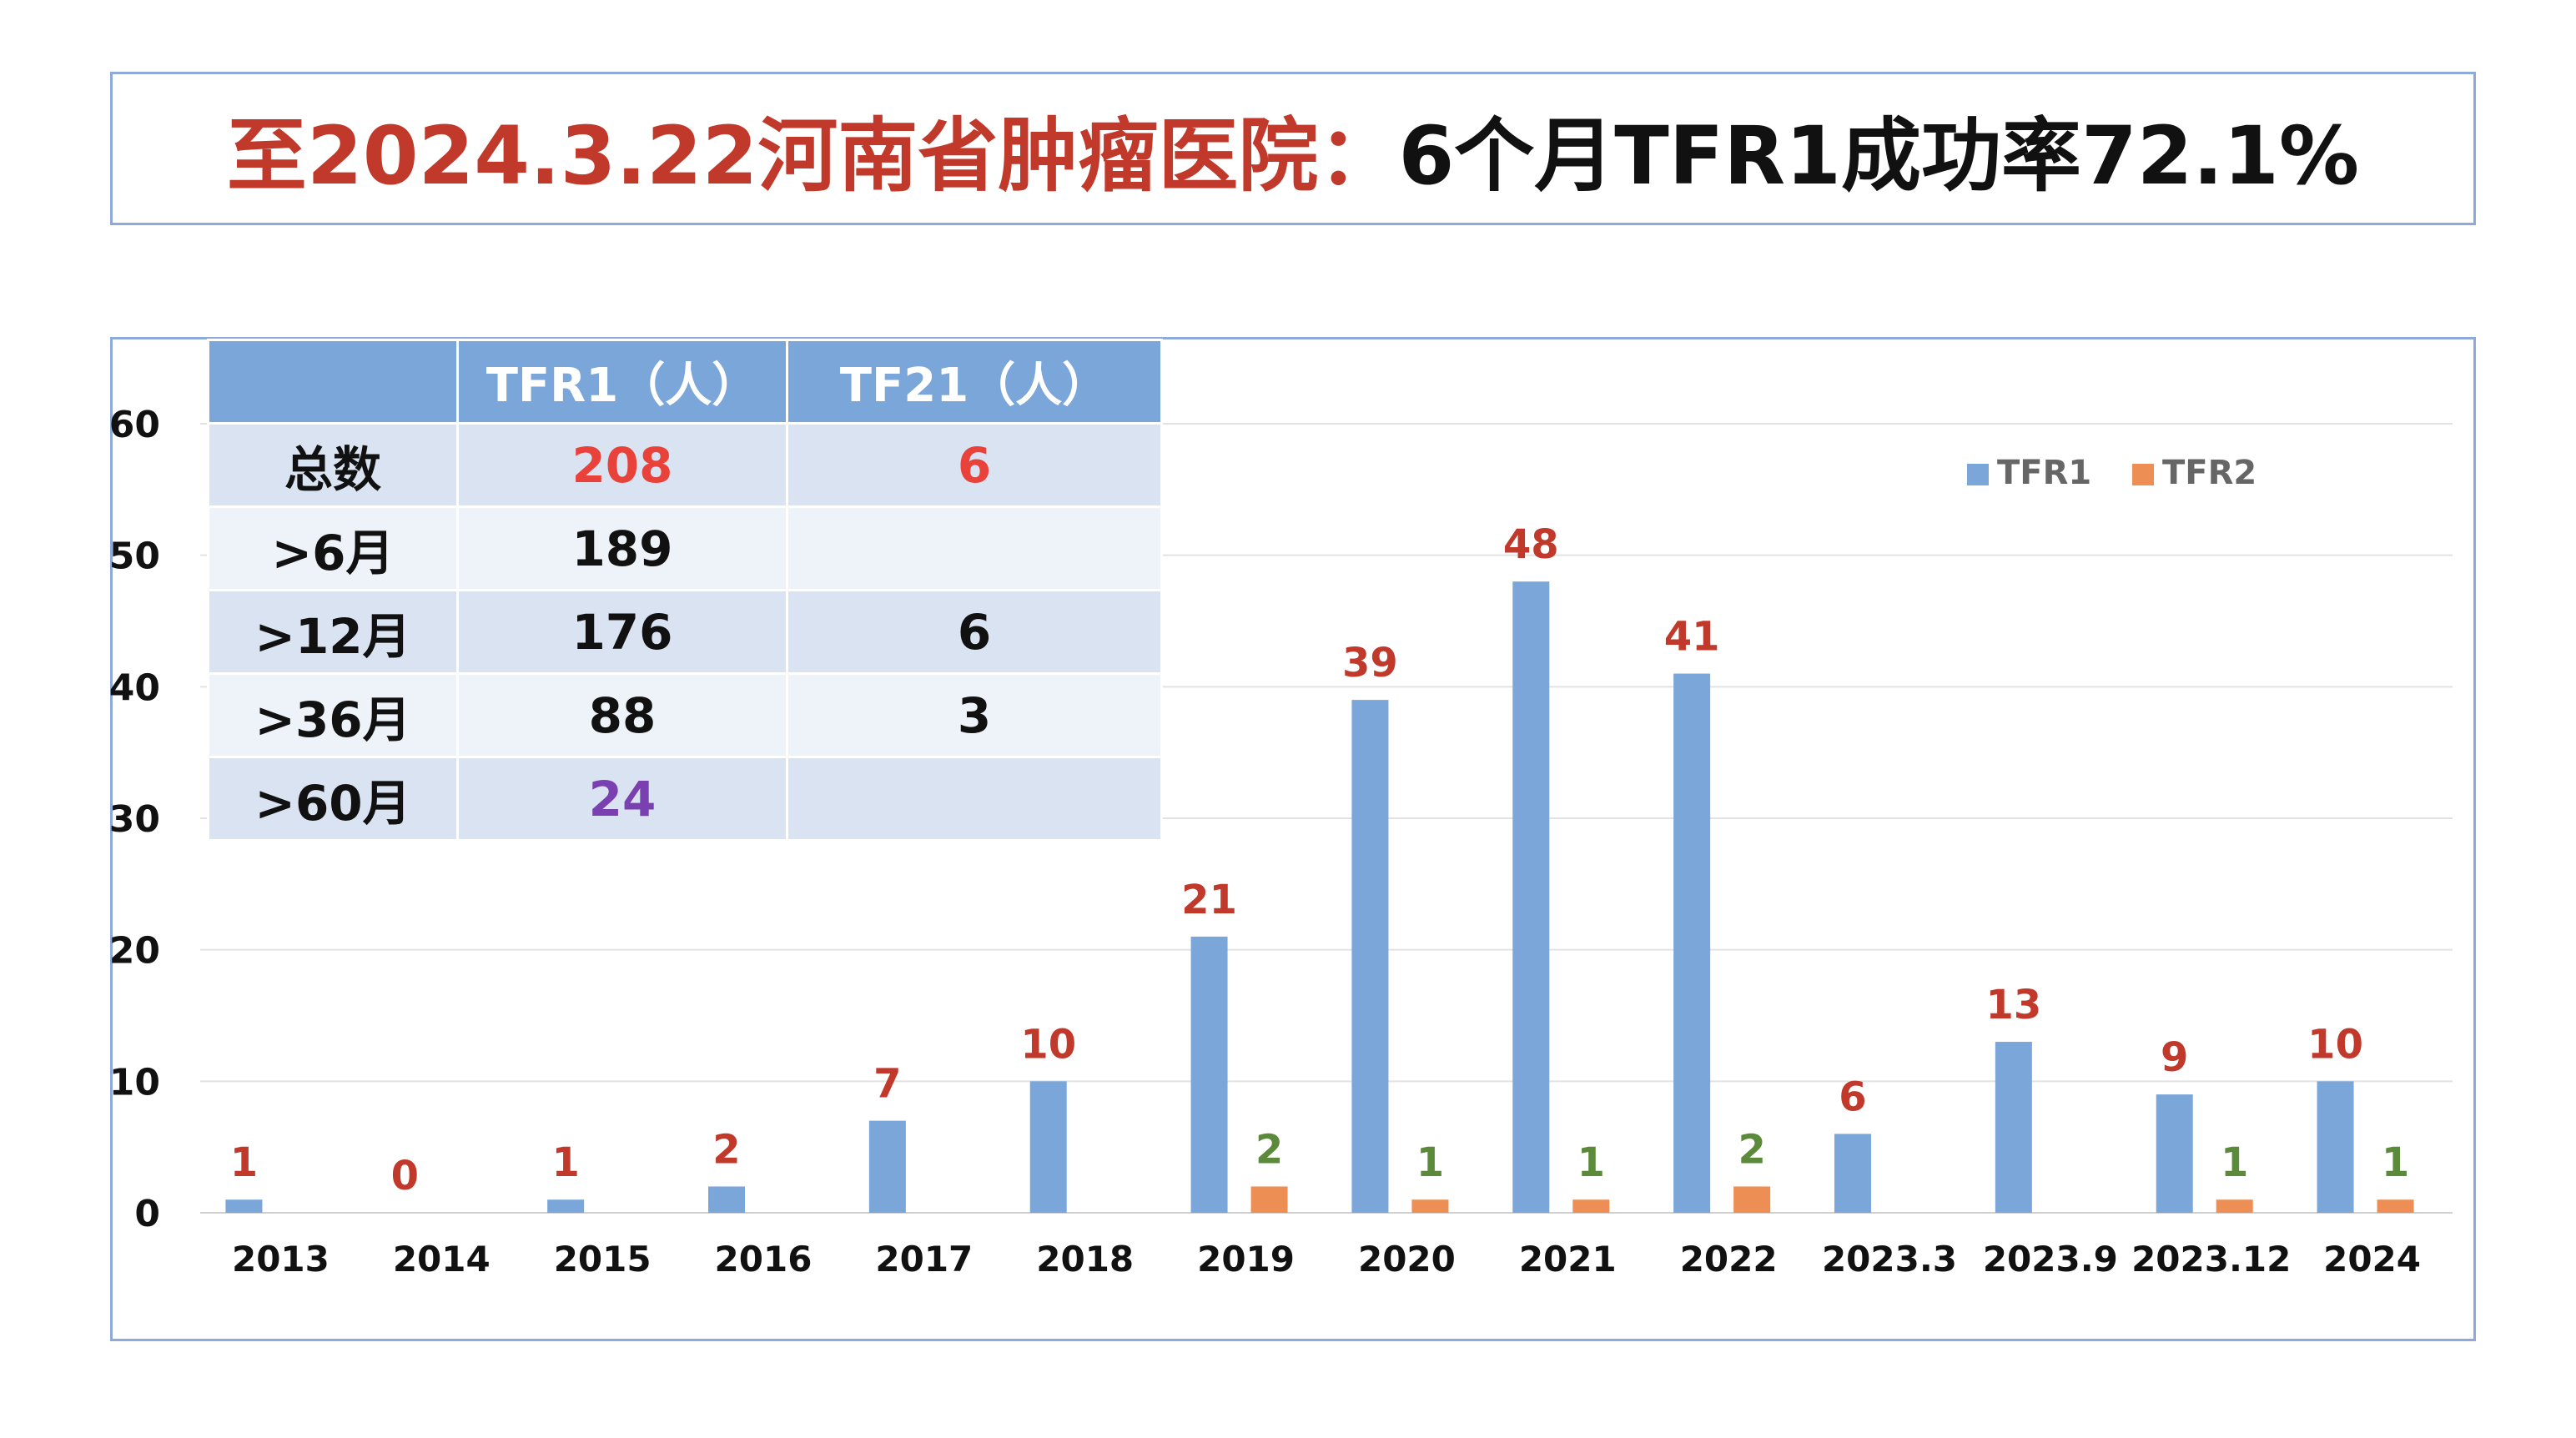  What do you see at coordinates (134, 556) in the screenshot?
I see `y-tick-label: 50` at bounding box center [134, 556].